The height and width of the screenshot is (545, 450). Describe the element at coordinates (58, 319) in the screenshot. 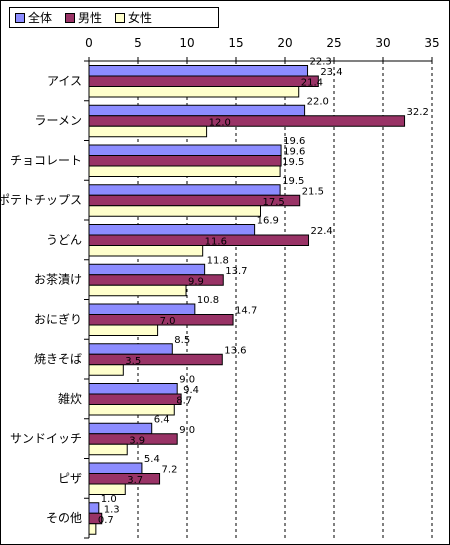

I see `category-label: おにぎり` at that location.